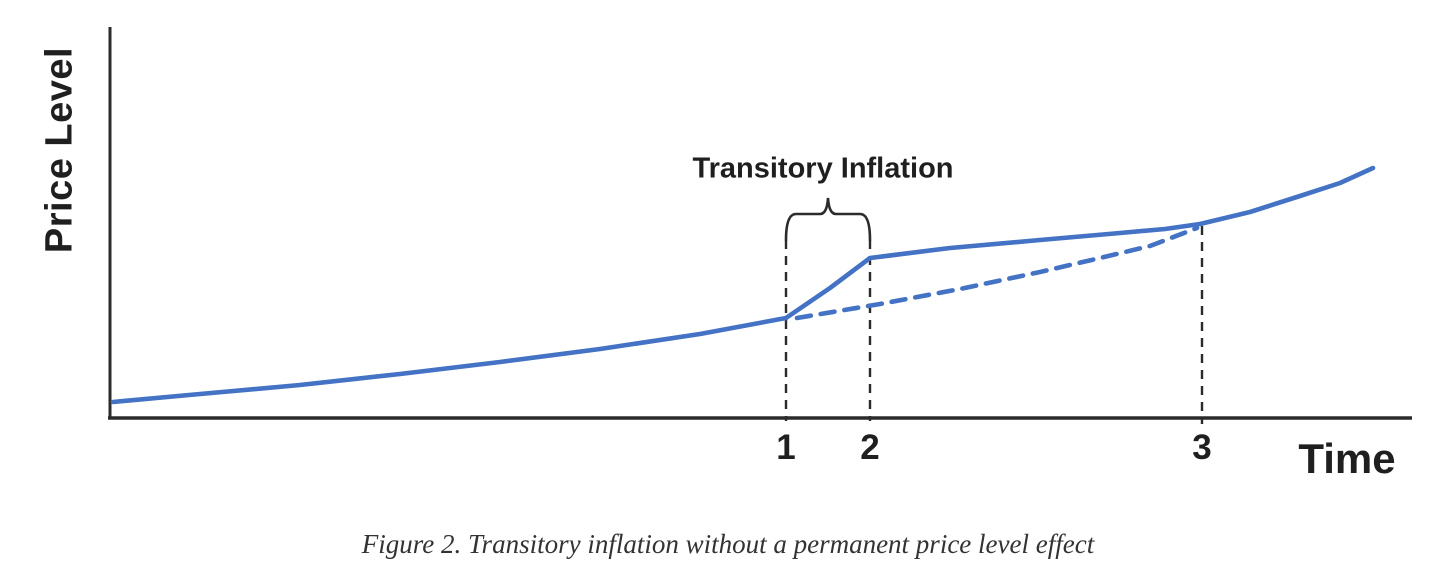  Describe the element at coordinates (59, 150) in the screenshot. I see `y-axis-label: Price Level` at that location.